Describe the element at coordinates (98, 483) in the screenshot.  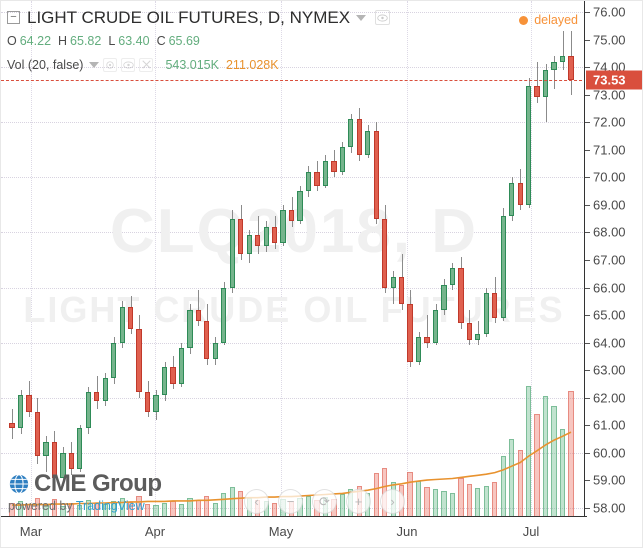
I see `cme-logo-text: CME Group` at that location.